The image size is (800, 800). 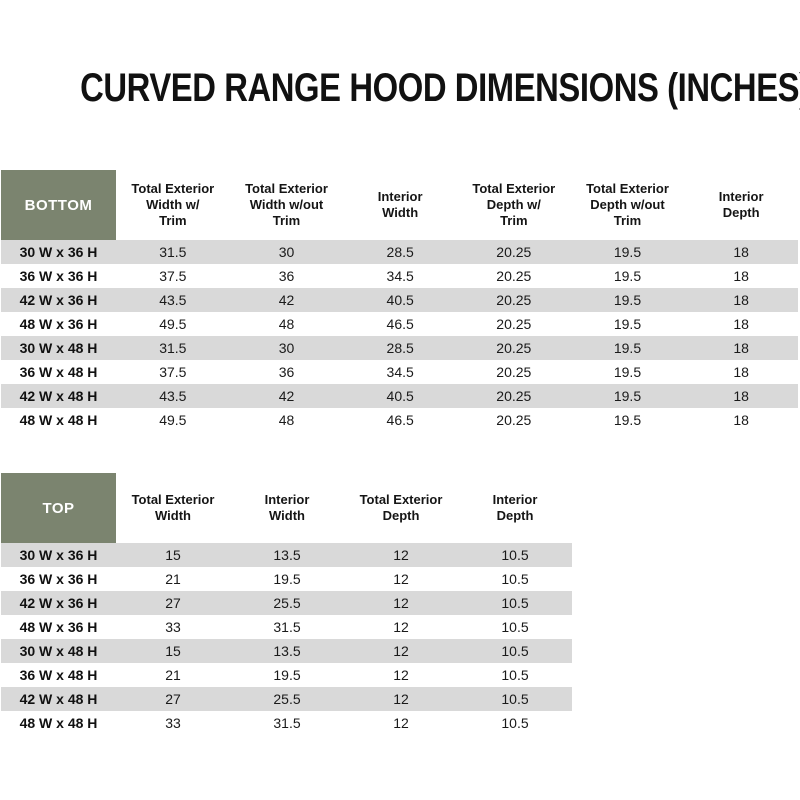 What do you see at coordinates (58, 675) in the screenshot?
I see `row-label: 36 W x 48 H` at bounding box center [58, 675].